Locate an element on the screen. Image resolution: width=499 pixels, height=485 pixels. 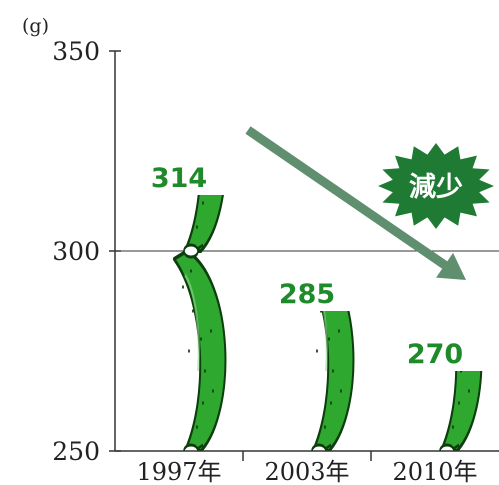
x-tick-label: 1997年 is located at coordinates (178, 471).